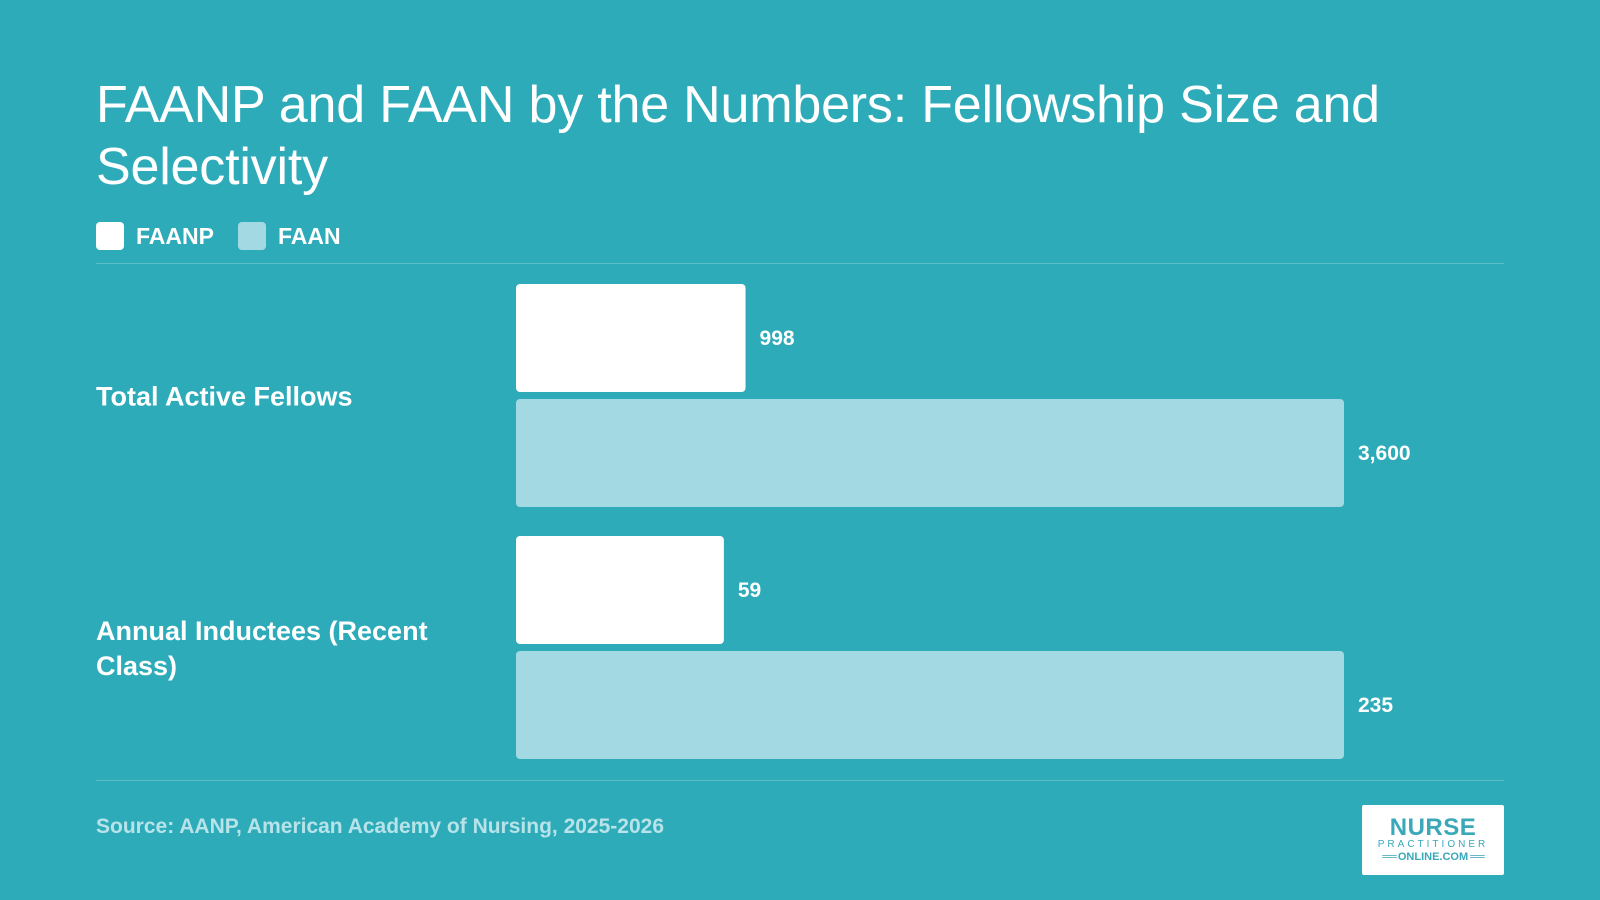  What do you see at coordinates (262, 648) in the screenshot?
I see `category-label-annual-inductees-recent-class: Annual Inductees (Recent Class)` at bounding box center [262, 648].